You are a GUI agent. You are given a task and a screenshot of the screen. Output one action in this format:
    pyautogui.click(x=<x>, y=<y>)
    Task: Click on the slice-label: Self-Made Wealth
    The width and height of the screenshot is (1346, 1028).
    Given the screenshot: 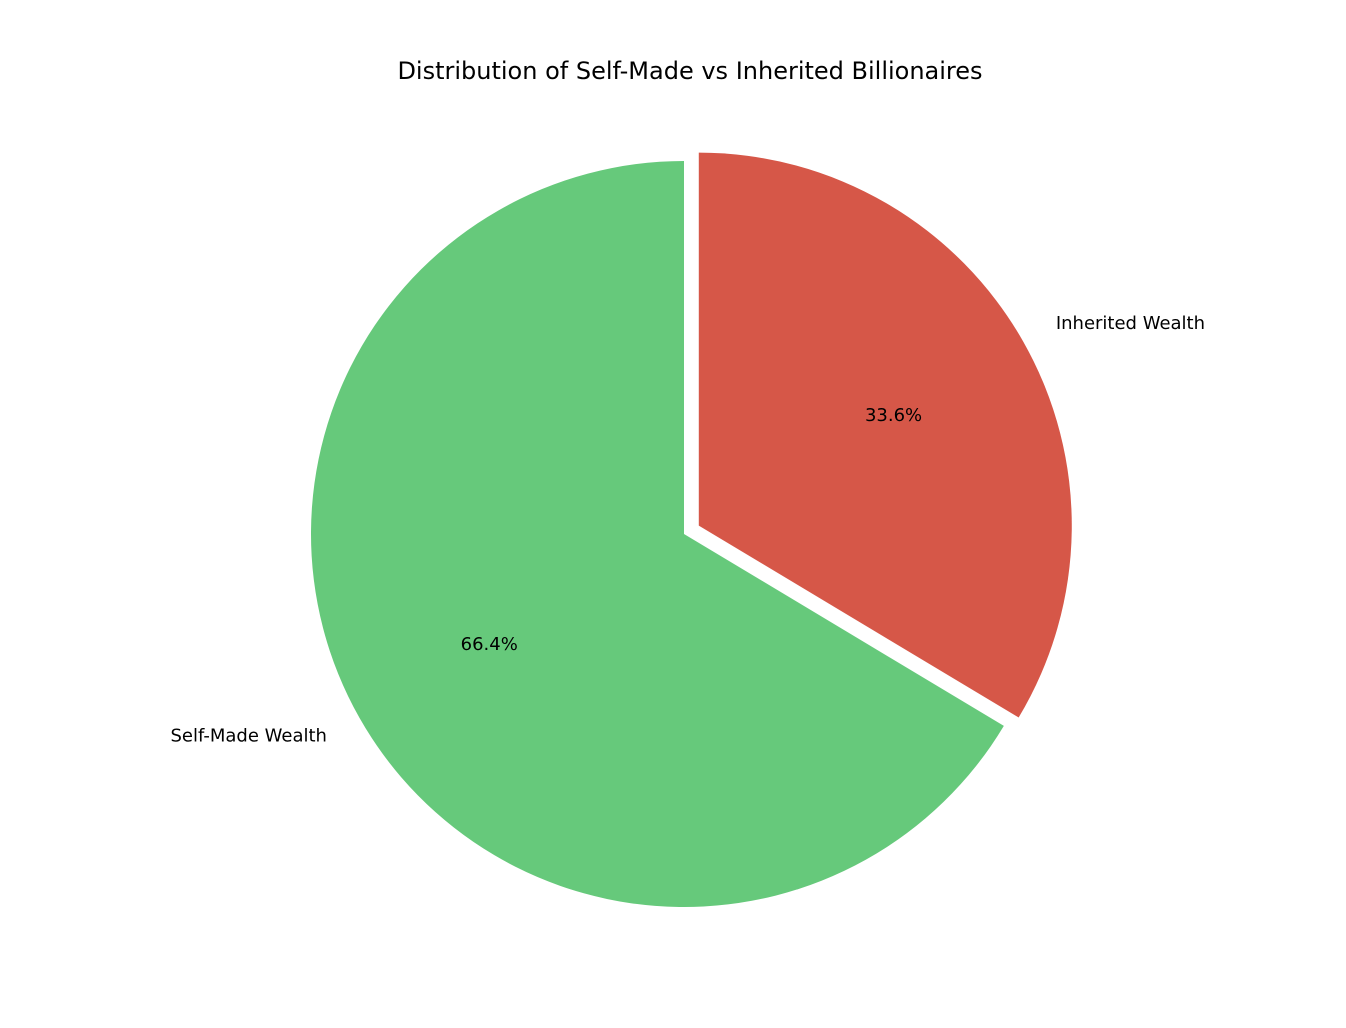 What is the action you would take?
    pyautogui.click(x=249, y=736)
    